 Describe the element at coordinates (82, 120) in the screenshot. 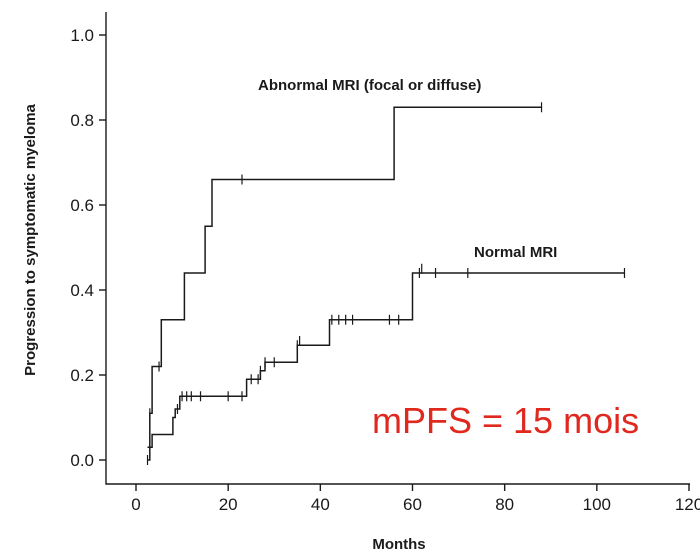

I see `y-tick-label: 0.8` at that location.